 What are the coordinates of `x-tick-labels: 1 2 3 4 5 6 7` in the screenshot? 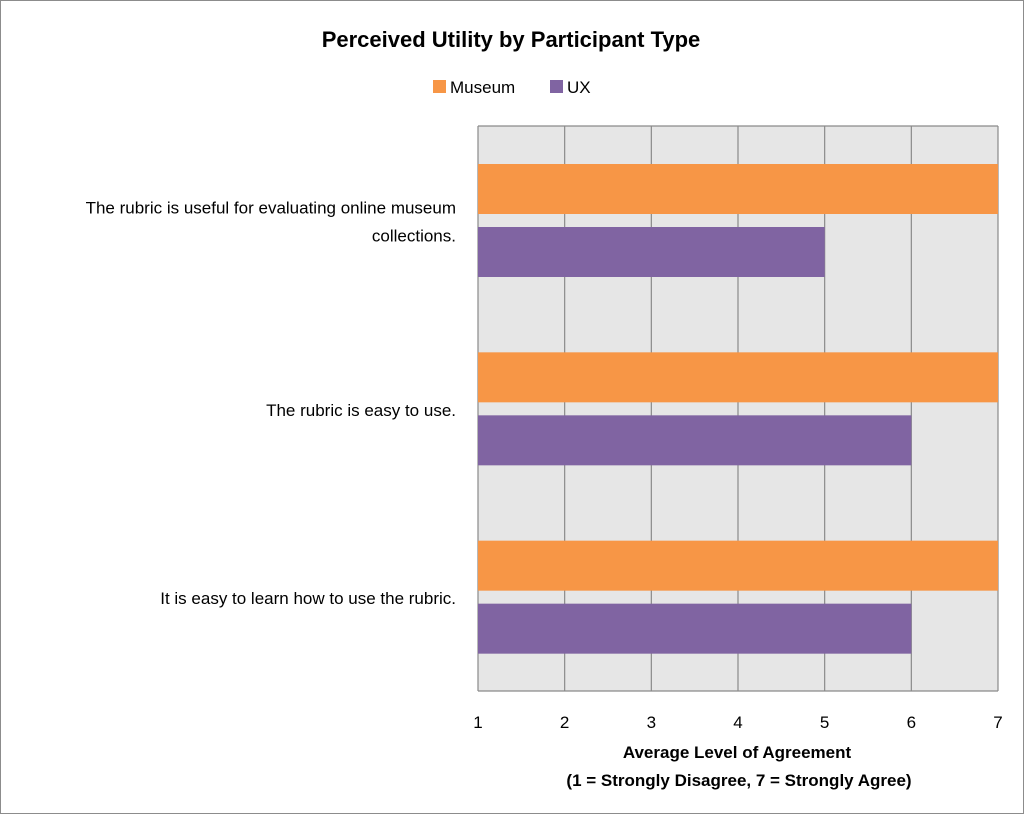 It's located at (737, 722).